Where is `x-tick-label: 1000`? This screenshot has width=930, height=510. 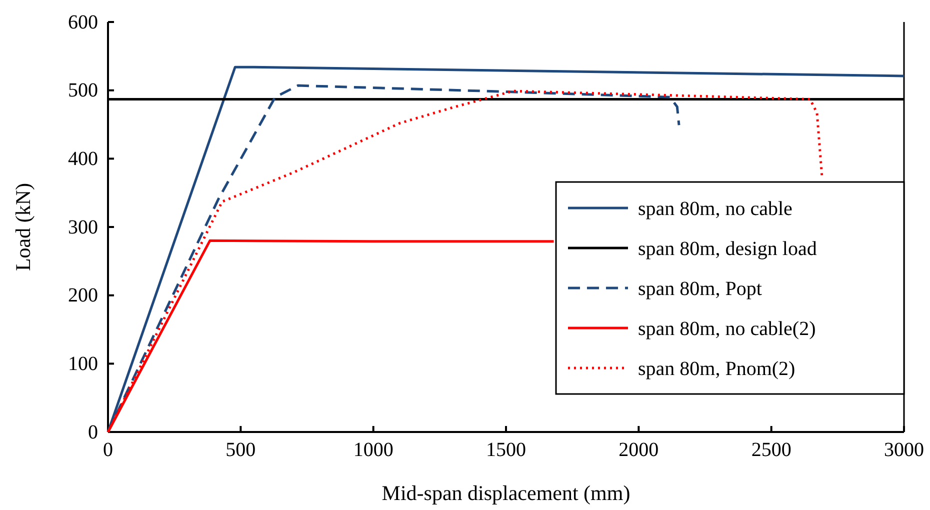 x-tick-label: 1000 is located at coordinates (373, 450).